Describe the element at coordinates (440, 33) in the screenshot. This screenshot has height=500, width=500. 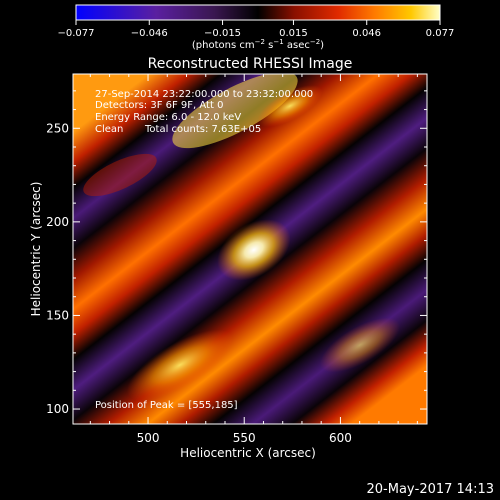
I see `colorbar-tick-label: 0.077` at that location.